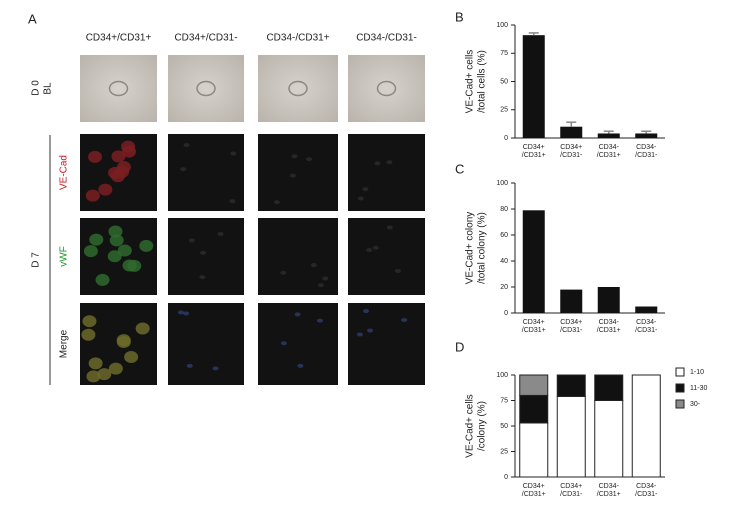 This screenshot has height=515, width=747. What do you see at coordinates (697, 372) in the screenshot?
I see `legend-label: 1-10` at bounding box center [697, 372].